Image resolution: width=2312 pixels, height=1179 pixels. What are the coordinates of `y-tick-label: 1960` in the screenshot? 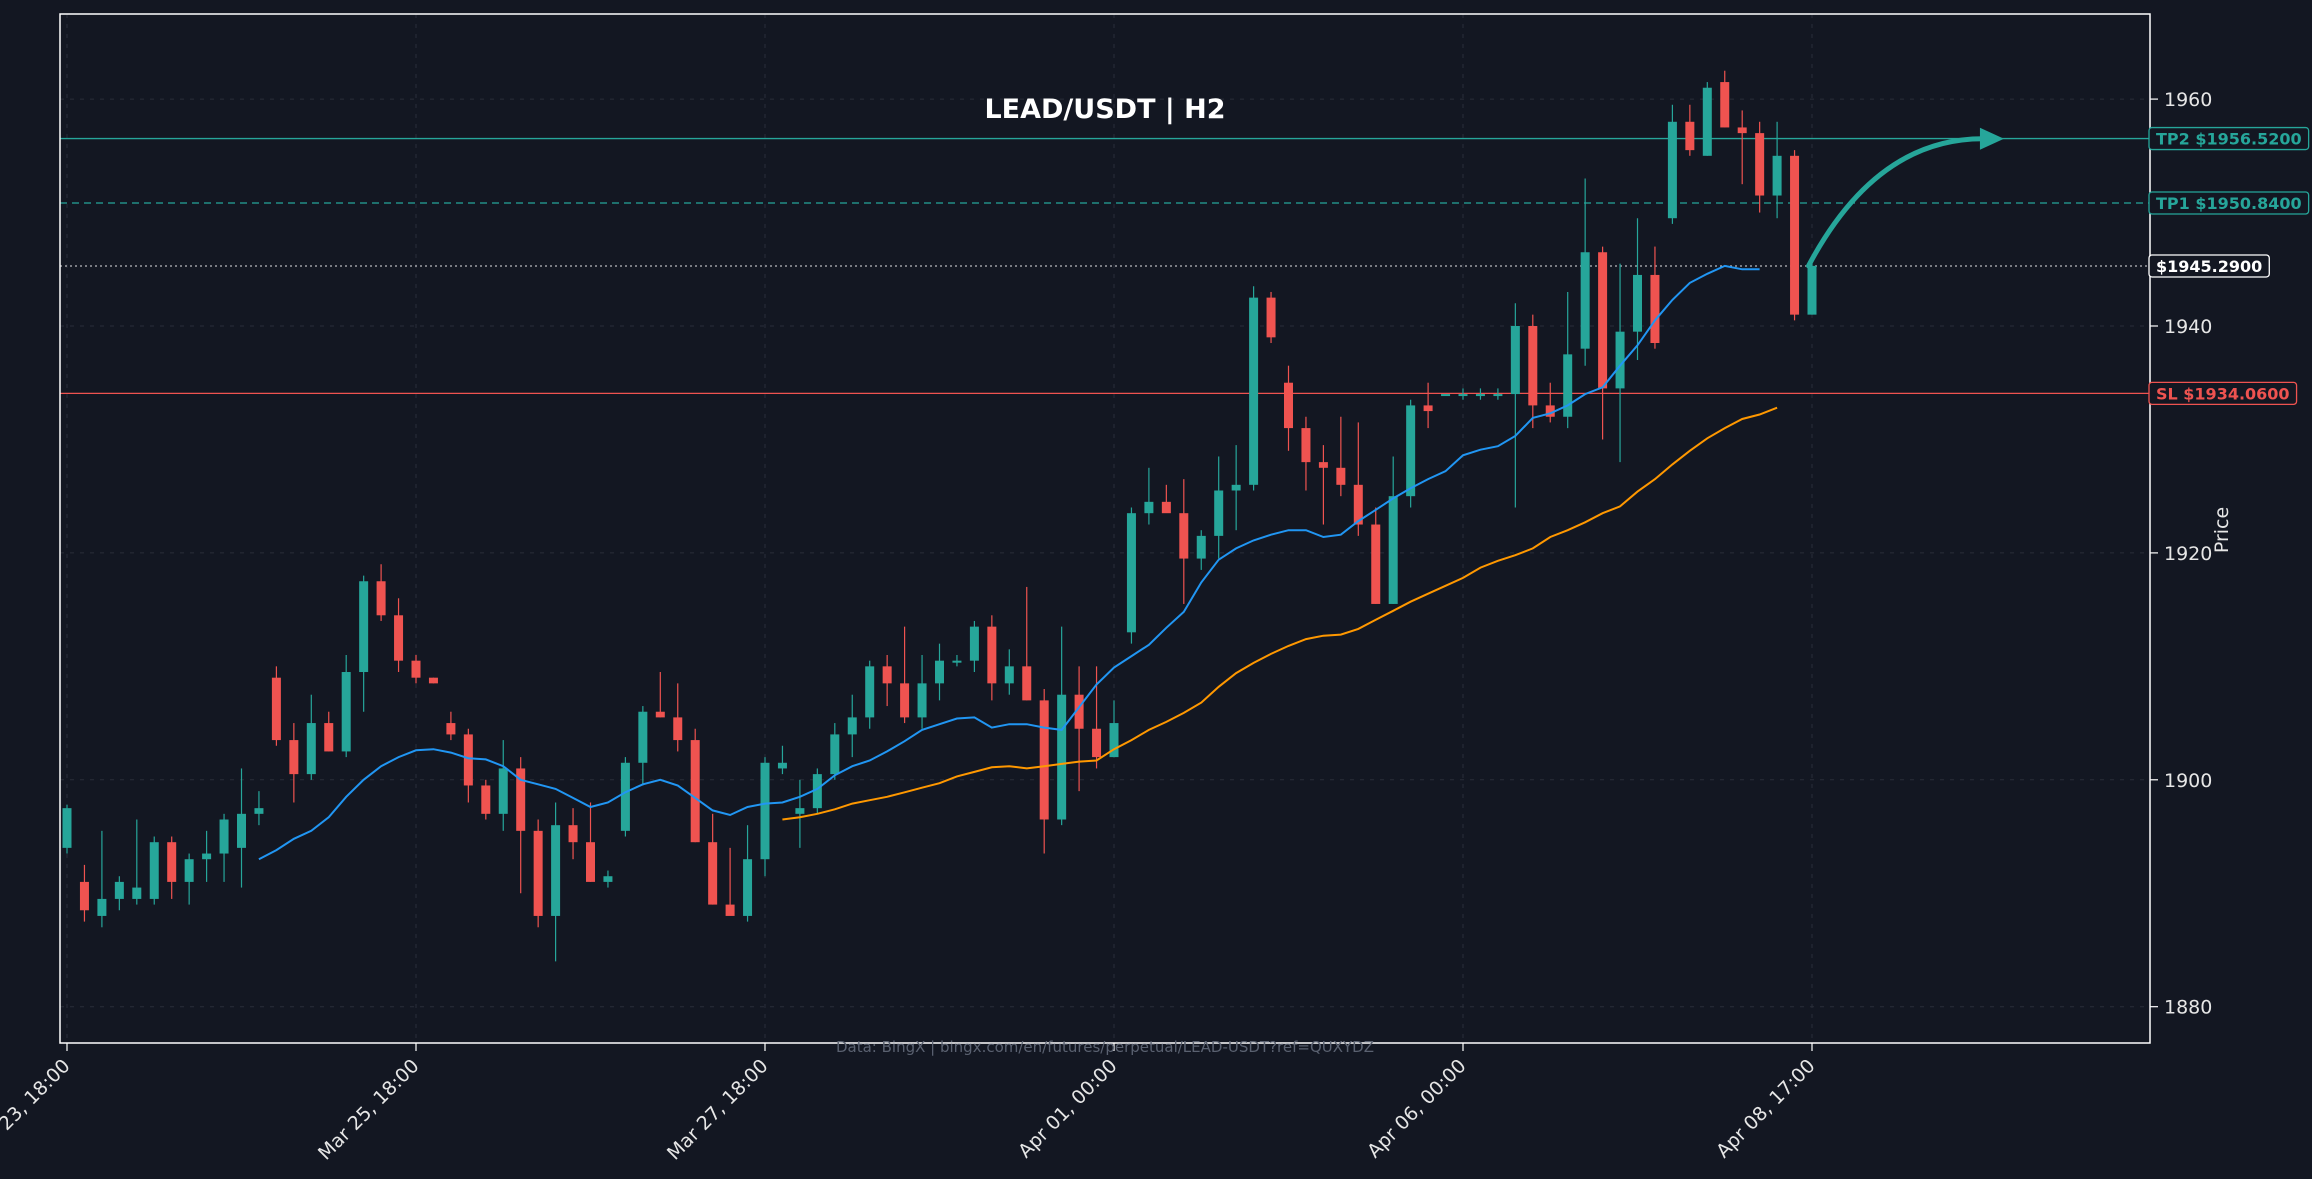 It's located at (2188, 100).